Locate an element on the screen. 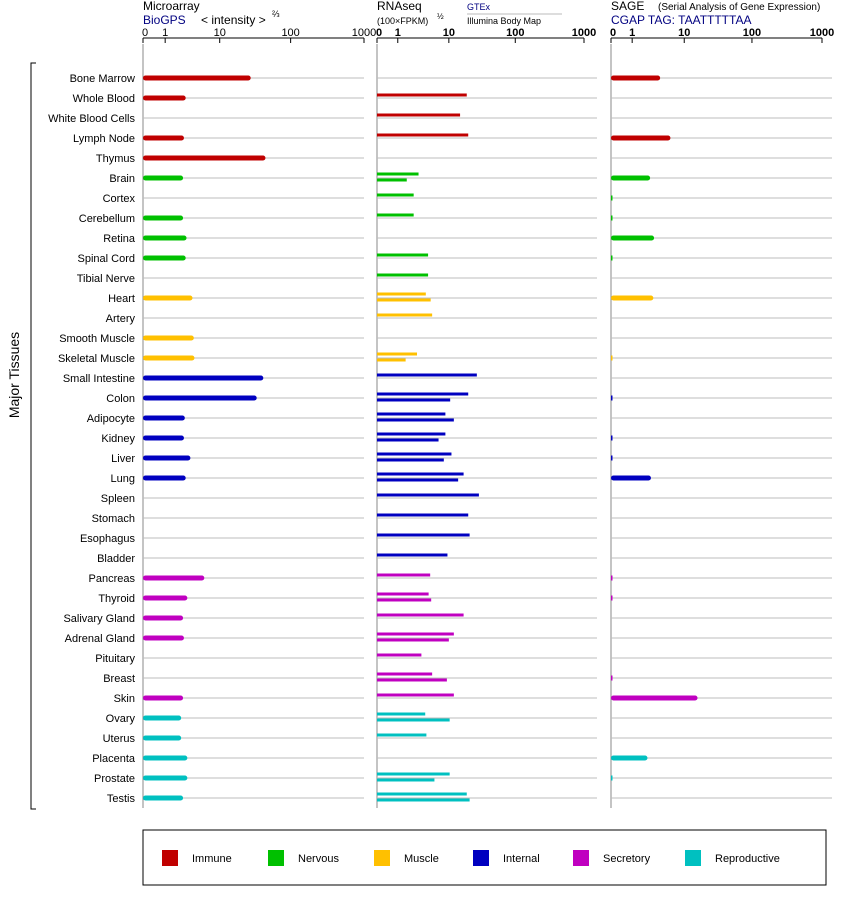 The width and height of the screenshot is (842, 905). tissue-label: Thyroid is located at coordinates (116, 599).